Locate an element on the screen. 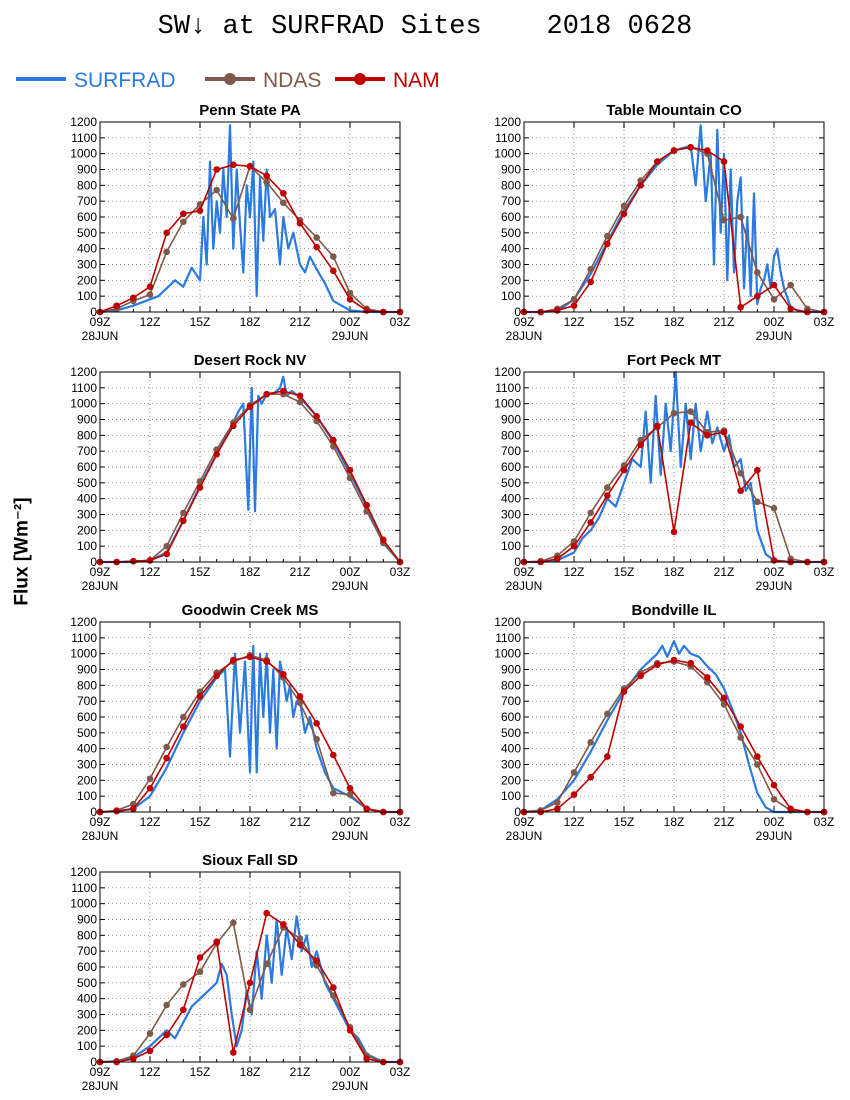  legend: SURFRAD NDAS NAM is located at coordinates (228, 80).